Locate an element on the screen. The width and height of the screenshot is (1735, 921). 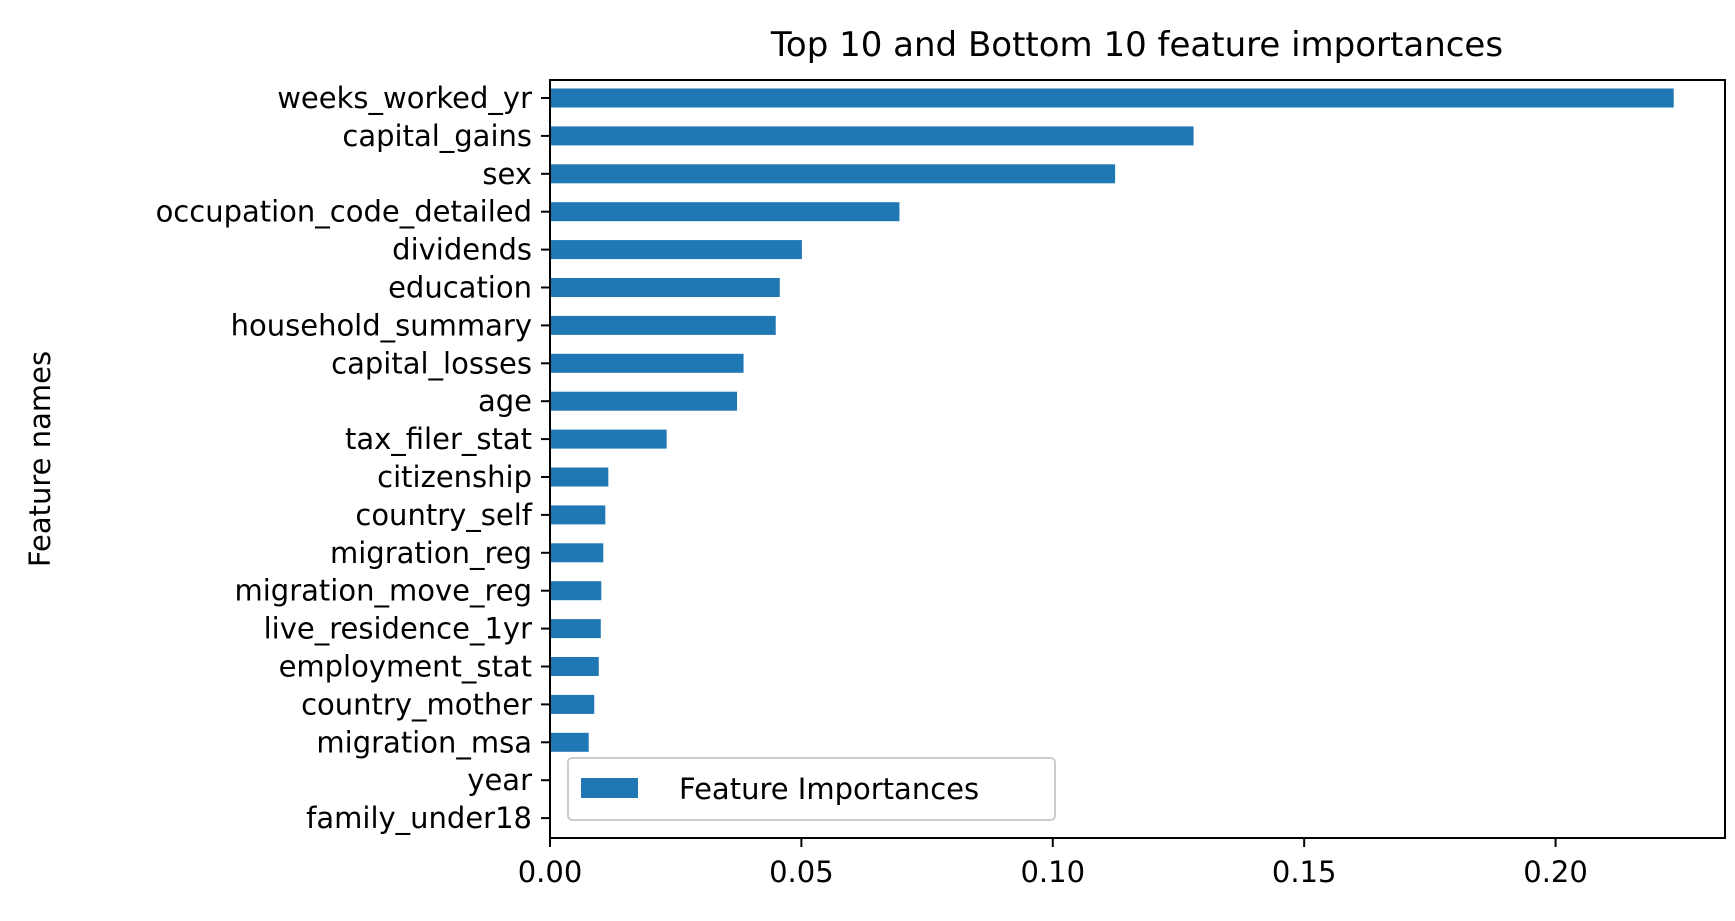
bar-dividends is located at coordinates (676, 250).